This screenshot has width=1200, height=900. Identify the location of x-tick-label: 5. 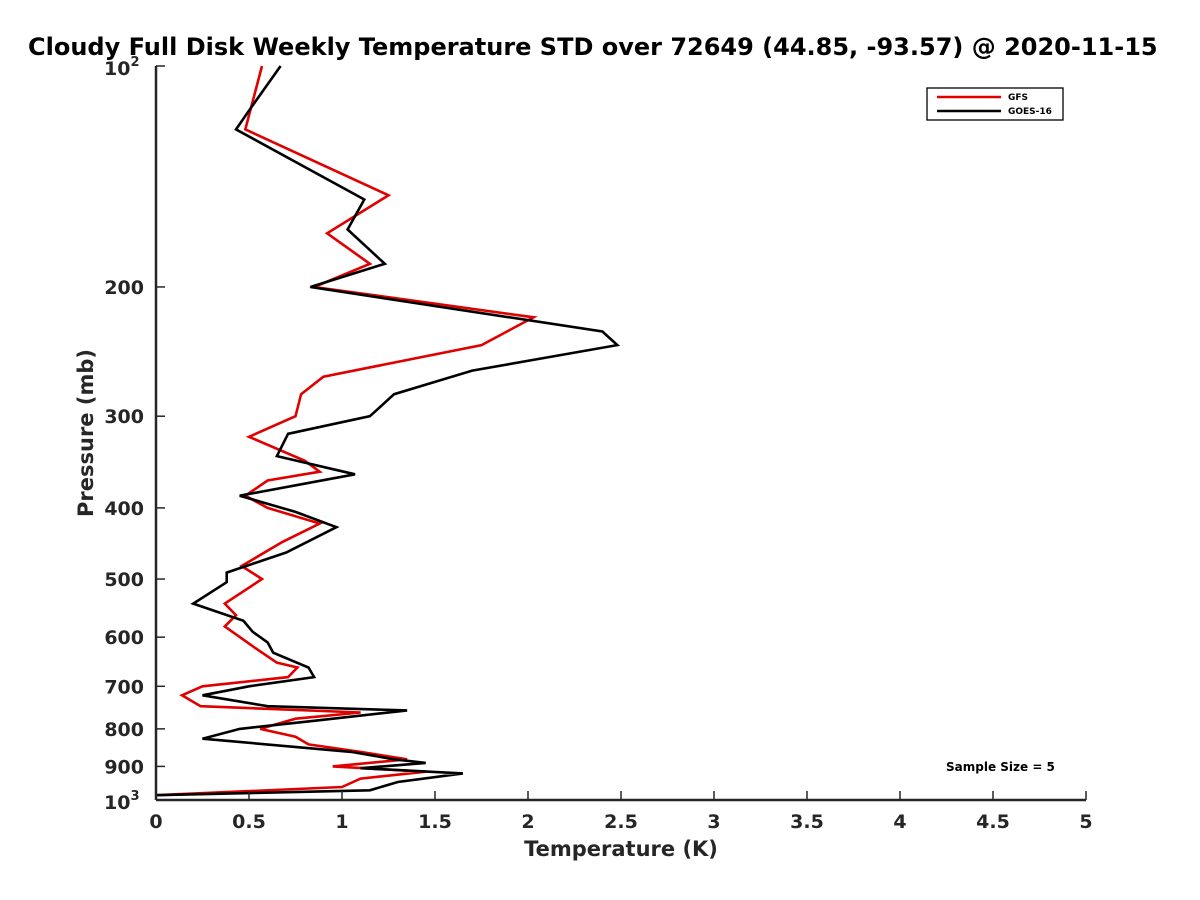
(1085, 822).